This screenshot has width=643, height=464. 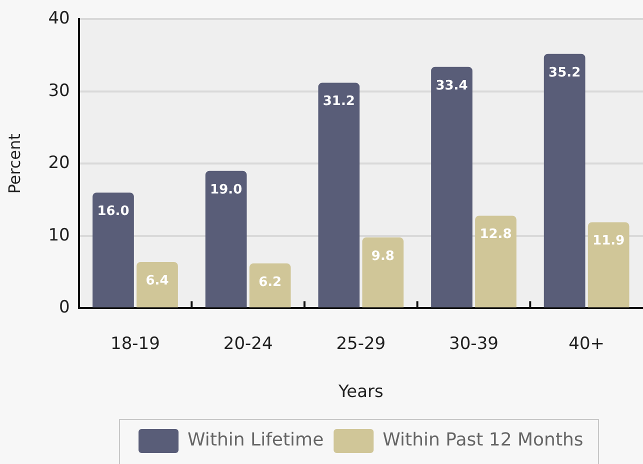 I want to click on y-tick-label: 20, so click(x=59, y=163).